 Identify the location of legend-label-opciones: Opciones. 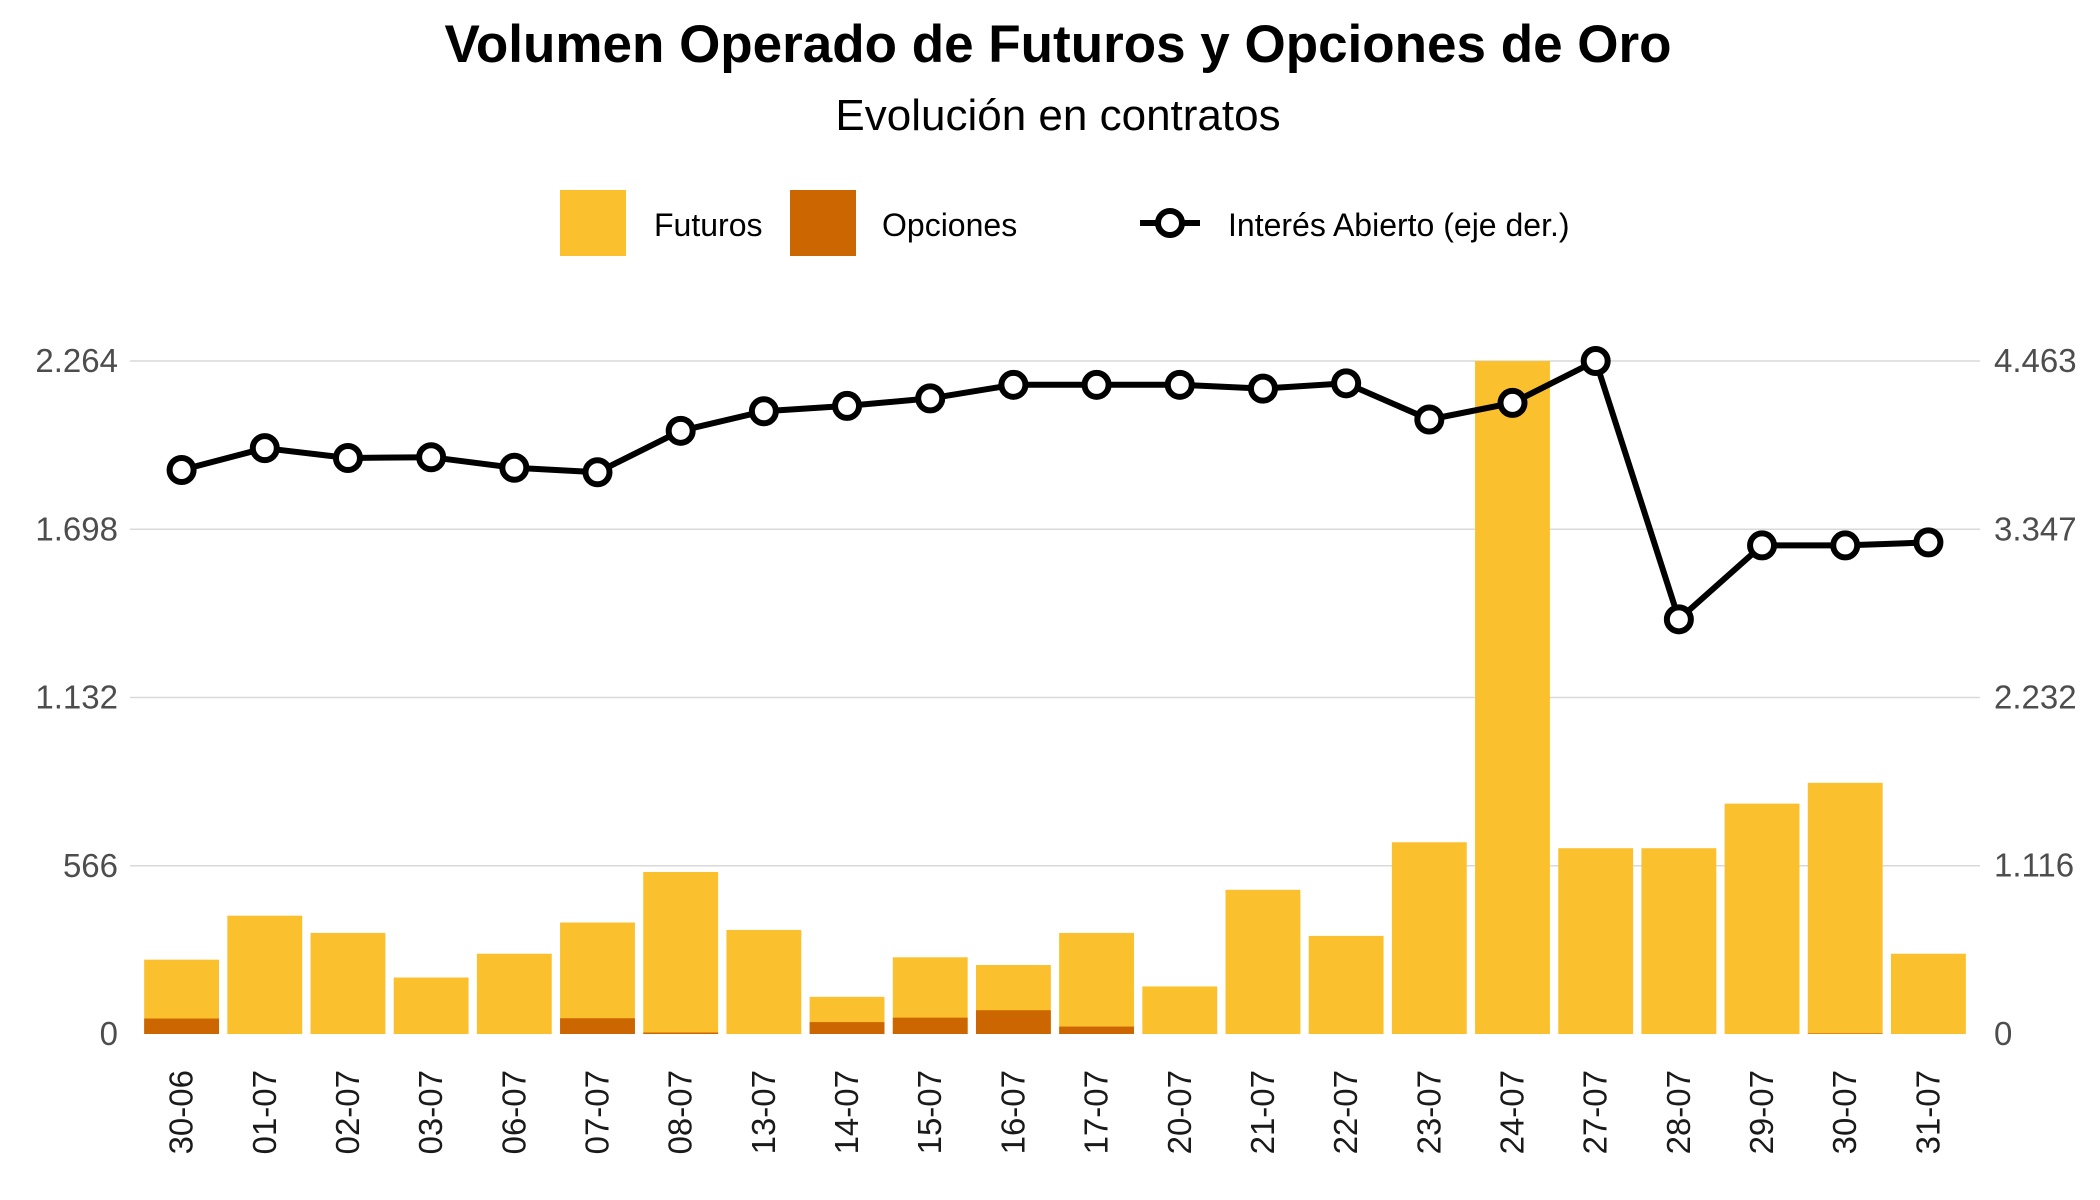
(949, 225).